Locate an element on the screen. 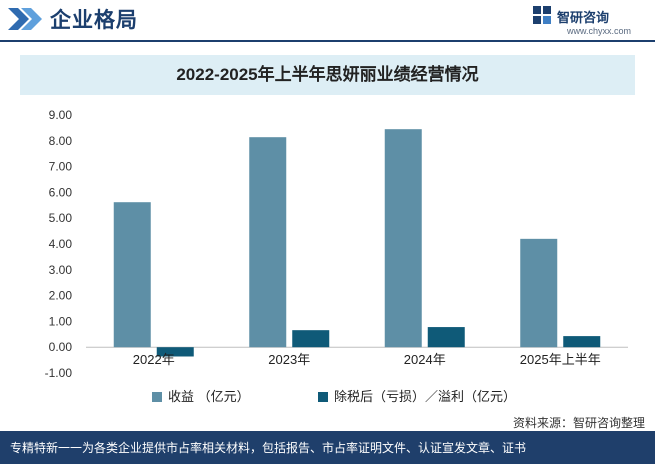 Image resolution: width=655 pixels, height=464 pixels. brand-logo: 智研咨询 www.chyxx.com is located at coordinates (586, 22).